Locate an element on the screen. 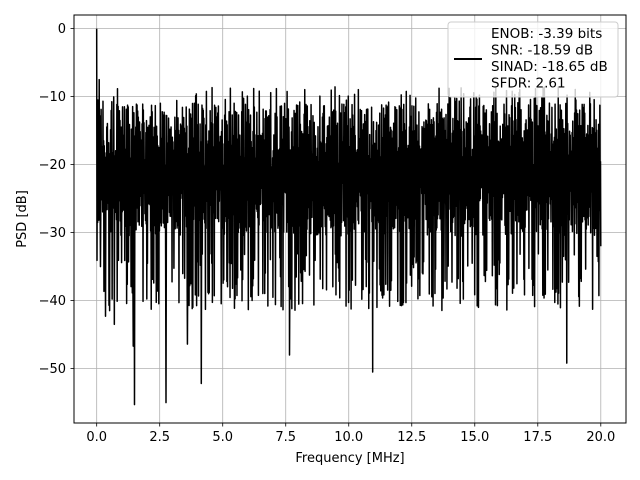 The height and width of the screenshot is (480, 640). y-tick-label: −50 is located at coordinates (52, 369).